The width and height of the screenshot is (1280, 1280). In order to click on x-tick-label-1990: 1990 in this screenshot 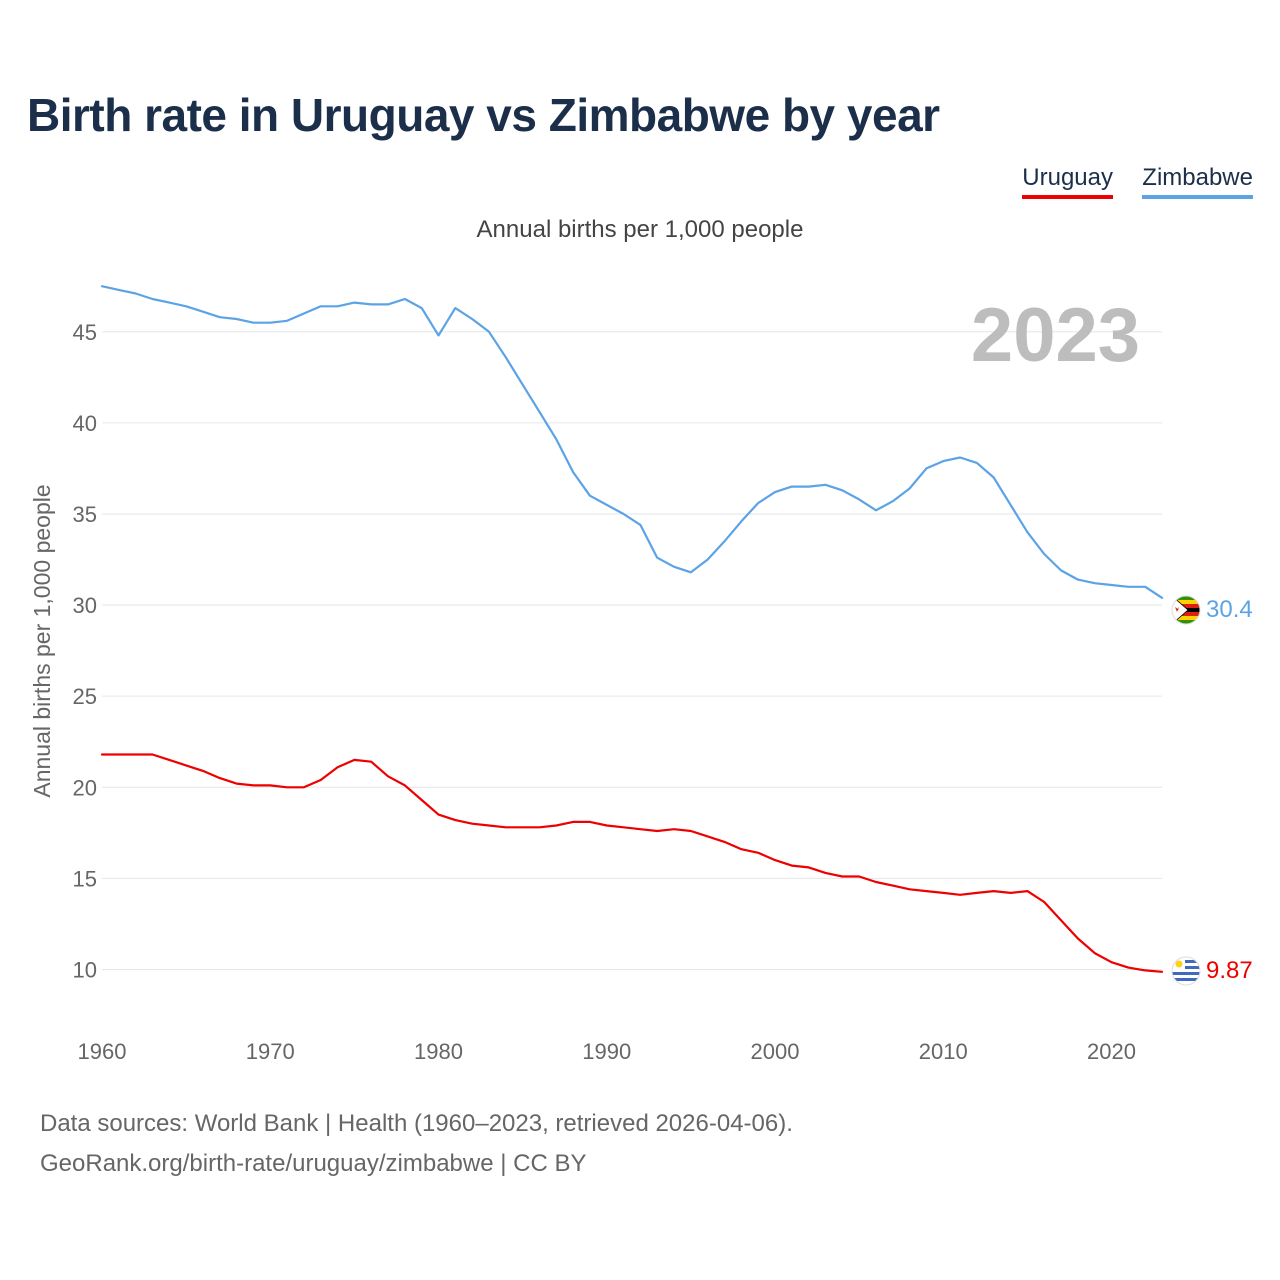, I will do `click(606, 1051)`.